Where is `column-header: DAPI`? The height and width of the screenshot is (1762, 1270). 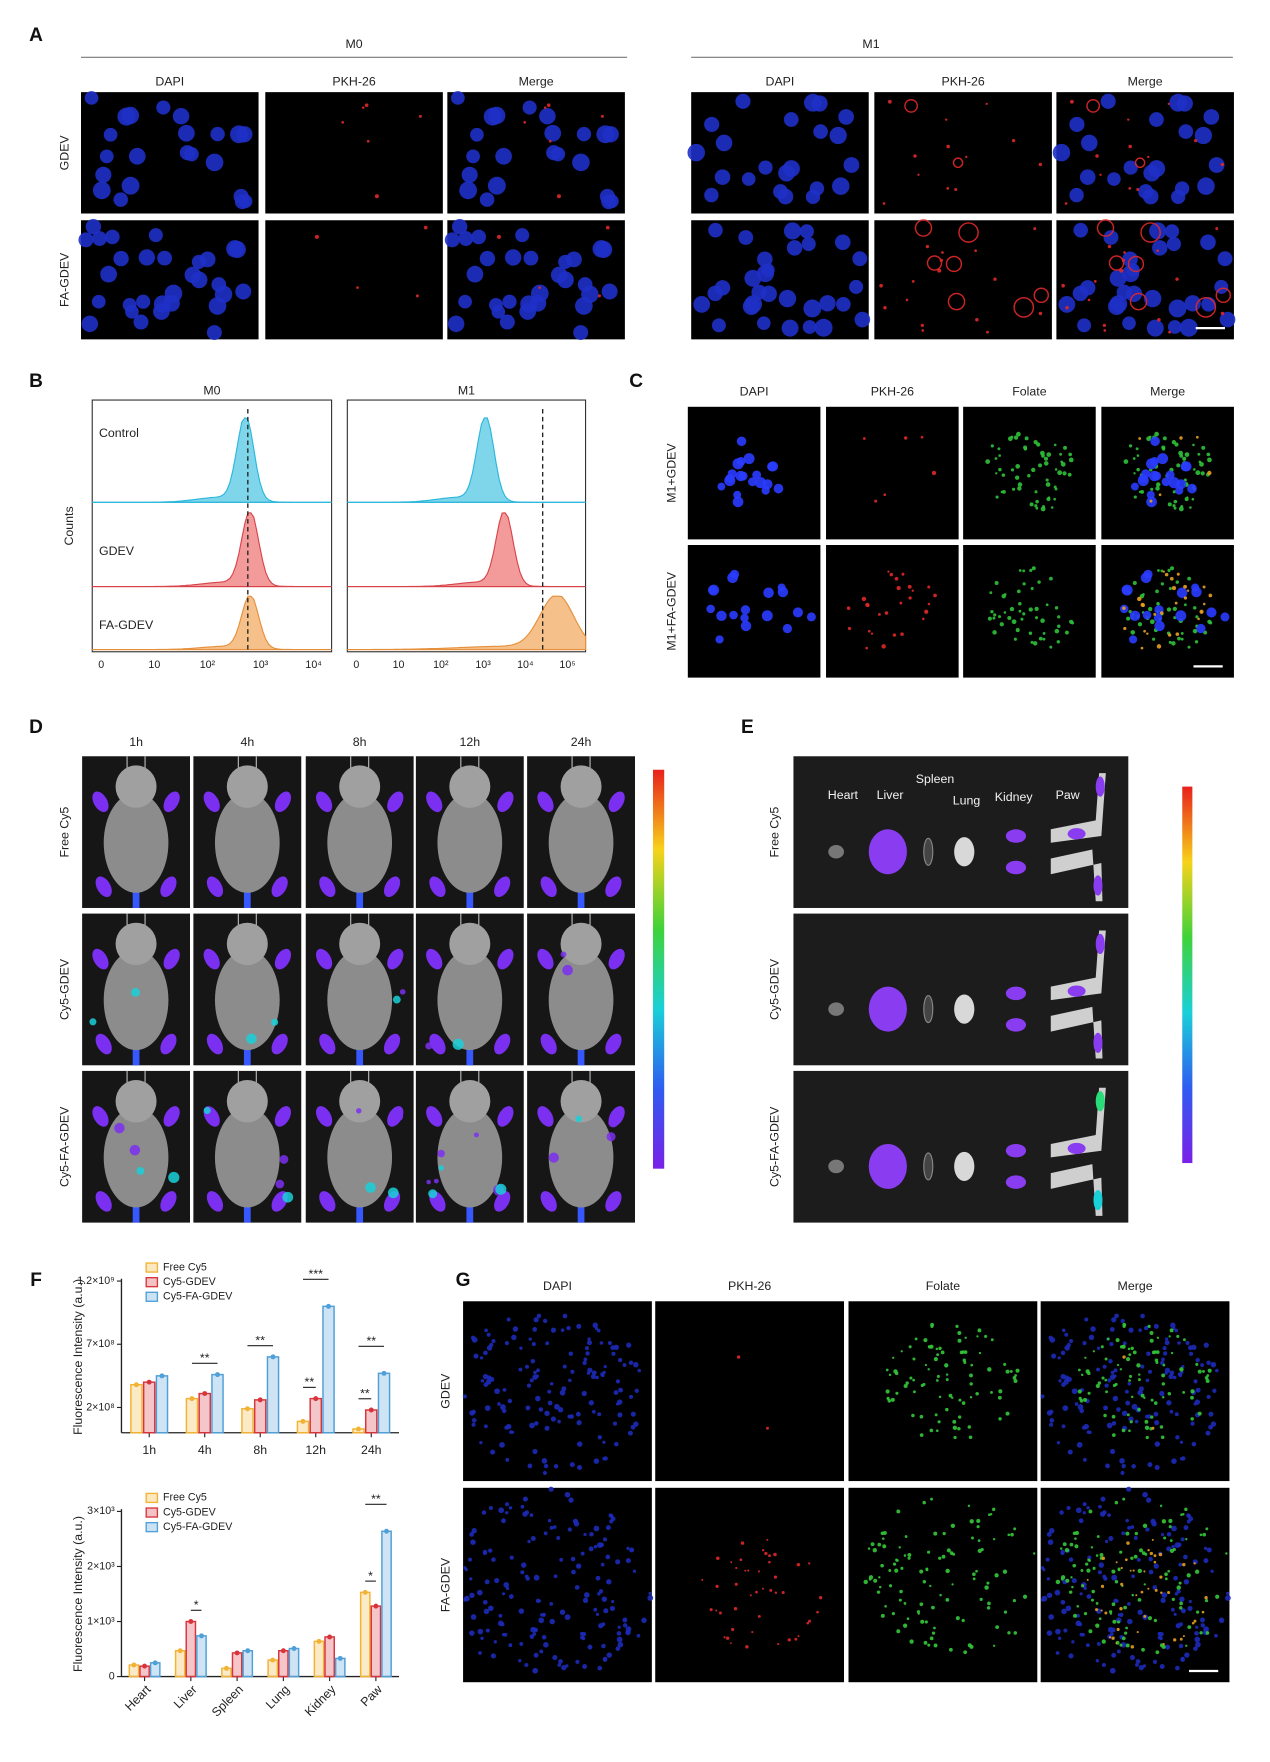 column-header: DAPI is located at coordinates (780, 81).